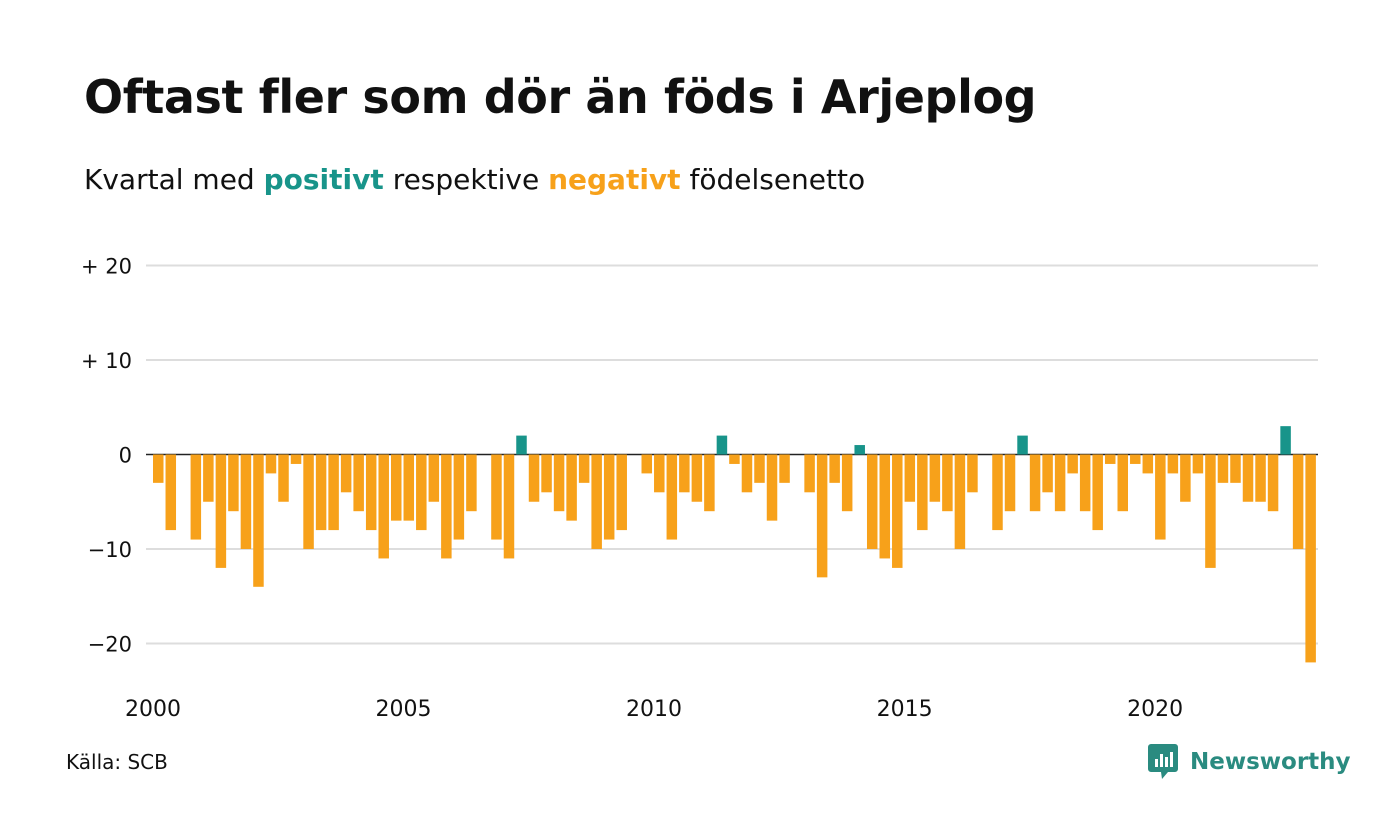 The image size is (1400, 840). Describe the element at coordinates (560, 97) in the screenshot. I see `chart-title: Oftast fler som dör än föds i Arjeplog` at that location.